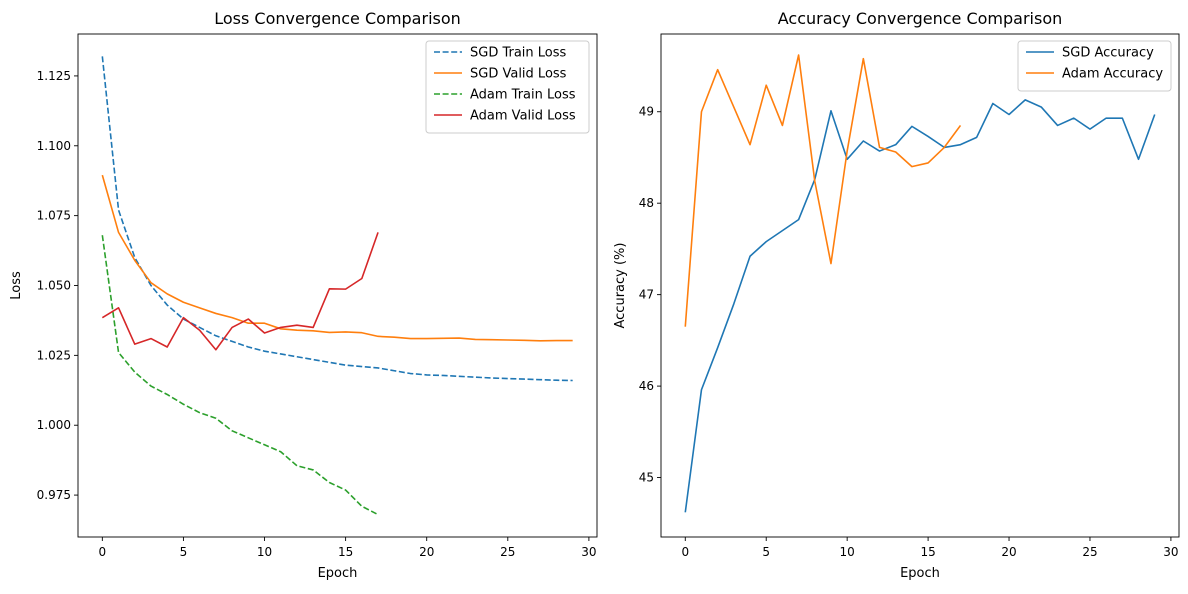 This screenshot has width=1188, height=594. I want to click on y-tick-label: 45, so click(646, 478).